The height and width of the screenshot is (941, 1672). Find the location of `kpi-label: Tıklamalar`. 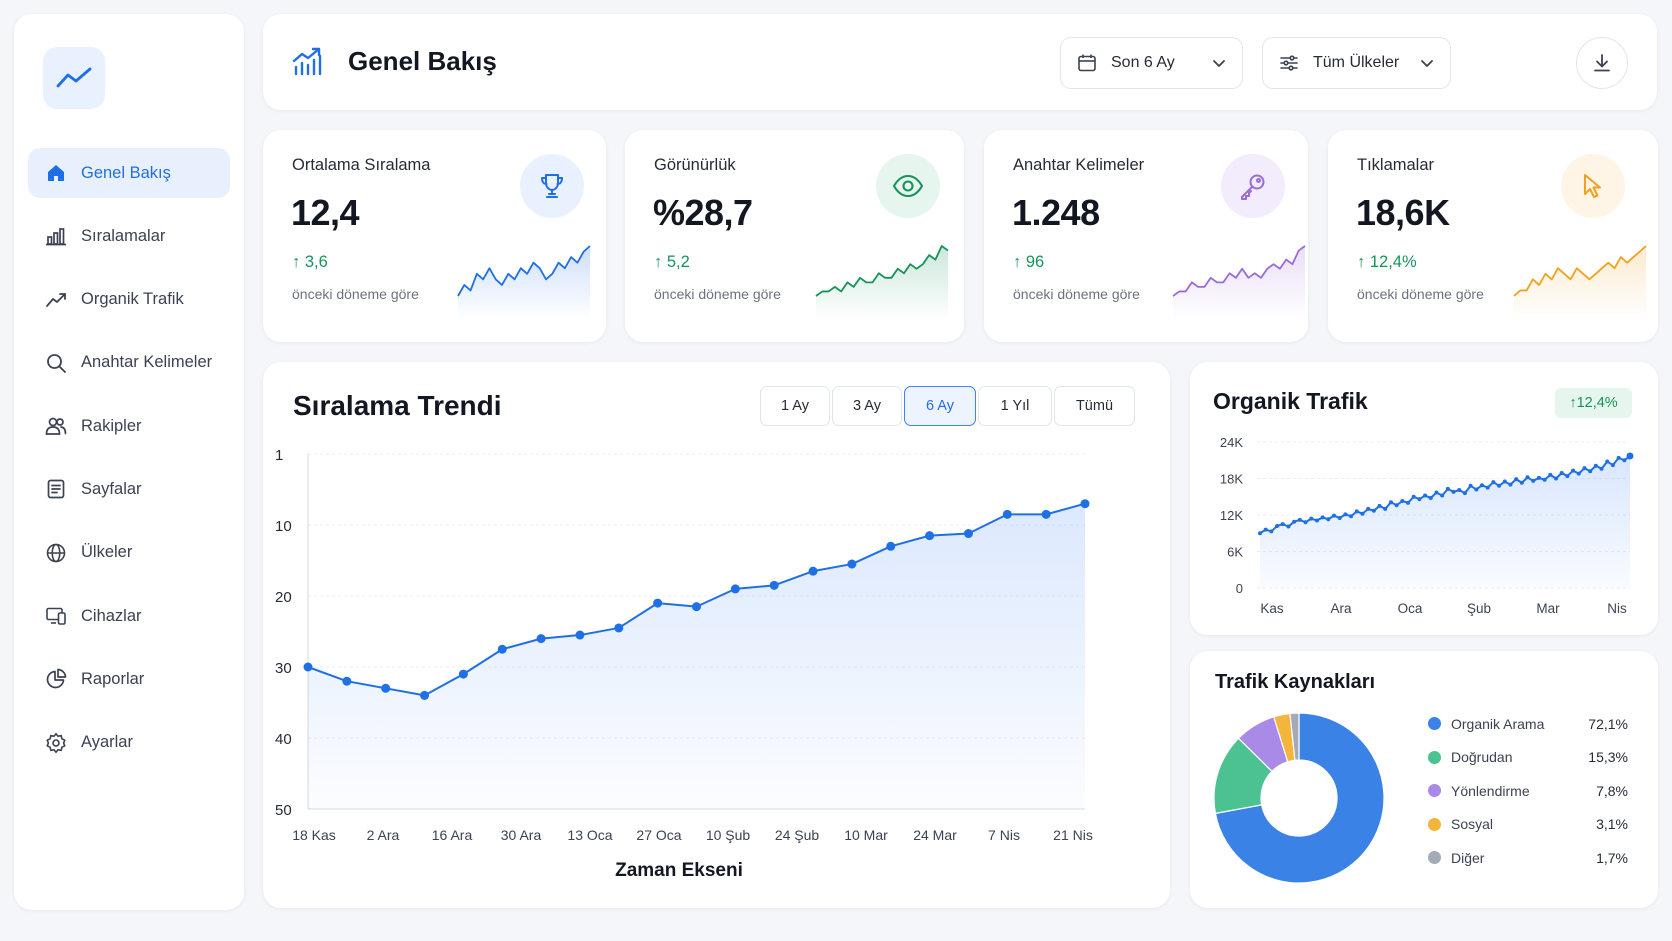

kpi-label: Tıklamalar is located at coordinates (1396, 165).